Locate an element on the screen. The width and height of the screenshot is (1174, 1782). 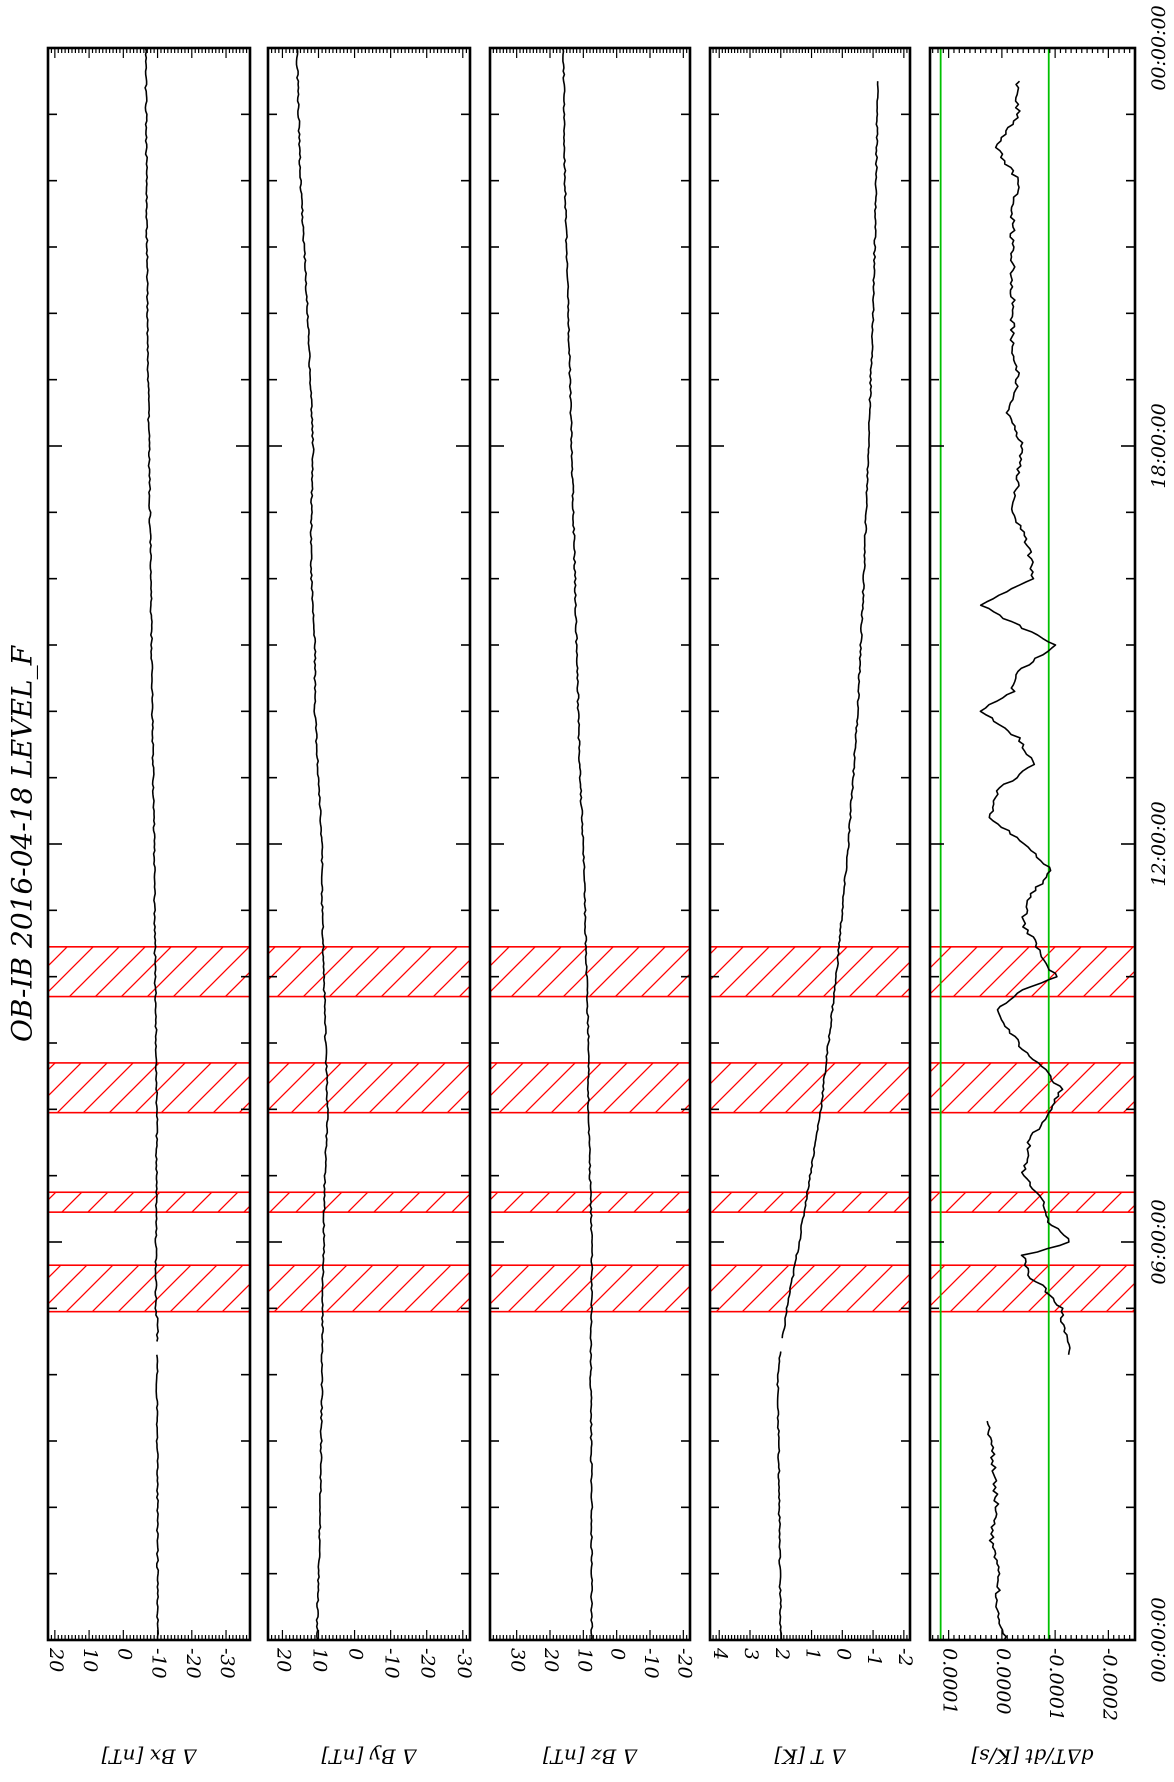
value-tick-label: 0.0001 is located at coordinates (950, 1681).